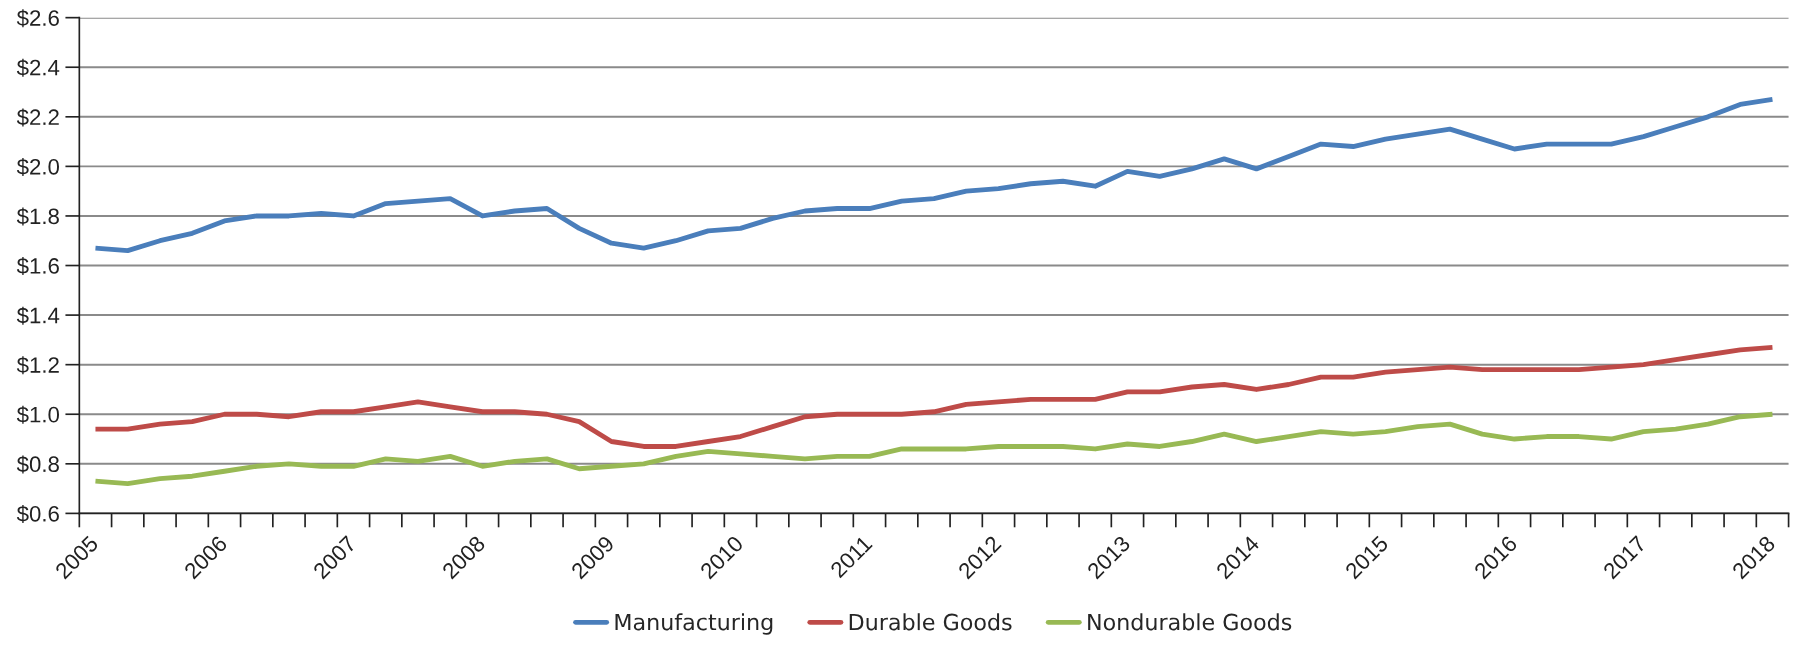  I want to click on y-tick-label: $2.0, so click(38, 166).